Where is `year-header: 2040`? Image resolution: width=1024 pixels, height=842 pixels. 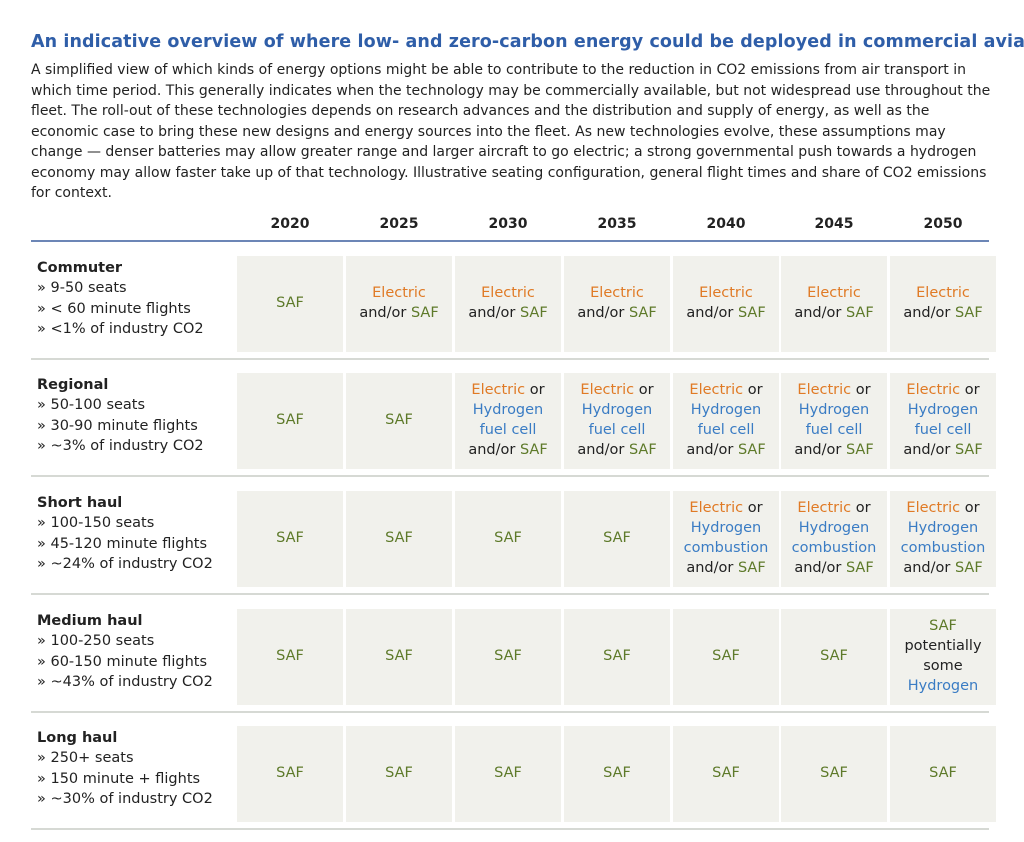 year-header: 2040 is located at coordinates (726, 224).